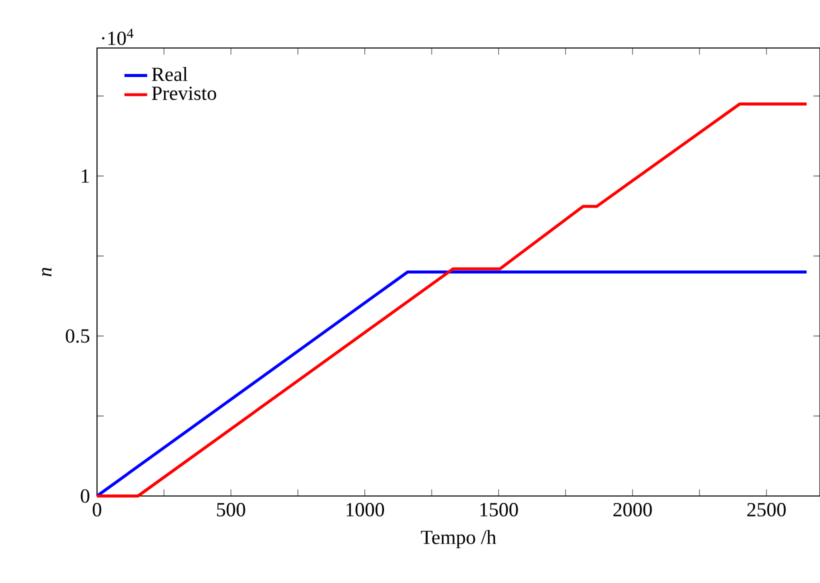 This screenshot has height=583, width=820. I want to click on x-tick-label: 2500, so click(766, 509).